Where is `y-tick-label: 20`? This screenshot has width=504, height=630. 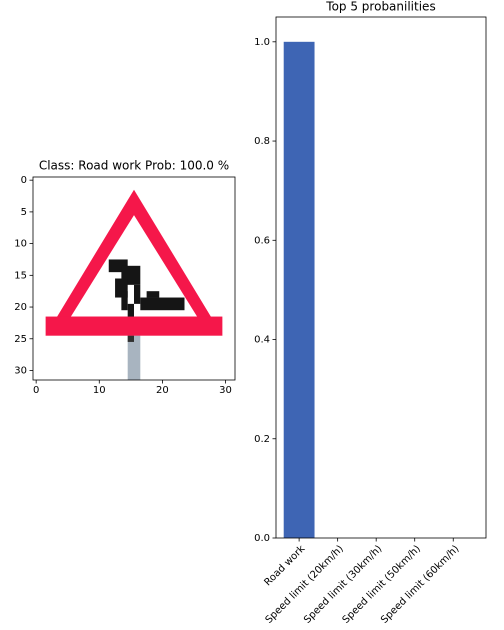 y-tick-label: 20 is located at coordinates (20, 307).